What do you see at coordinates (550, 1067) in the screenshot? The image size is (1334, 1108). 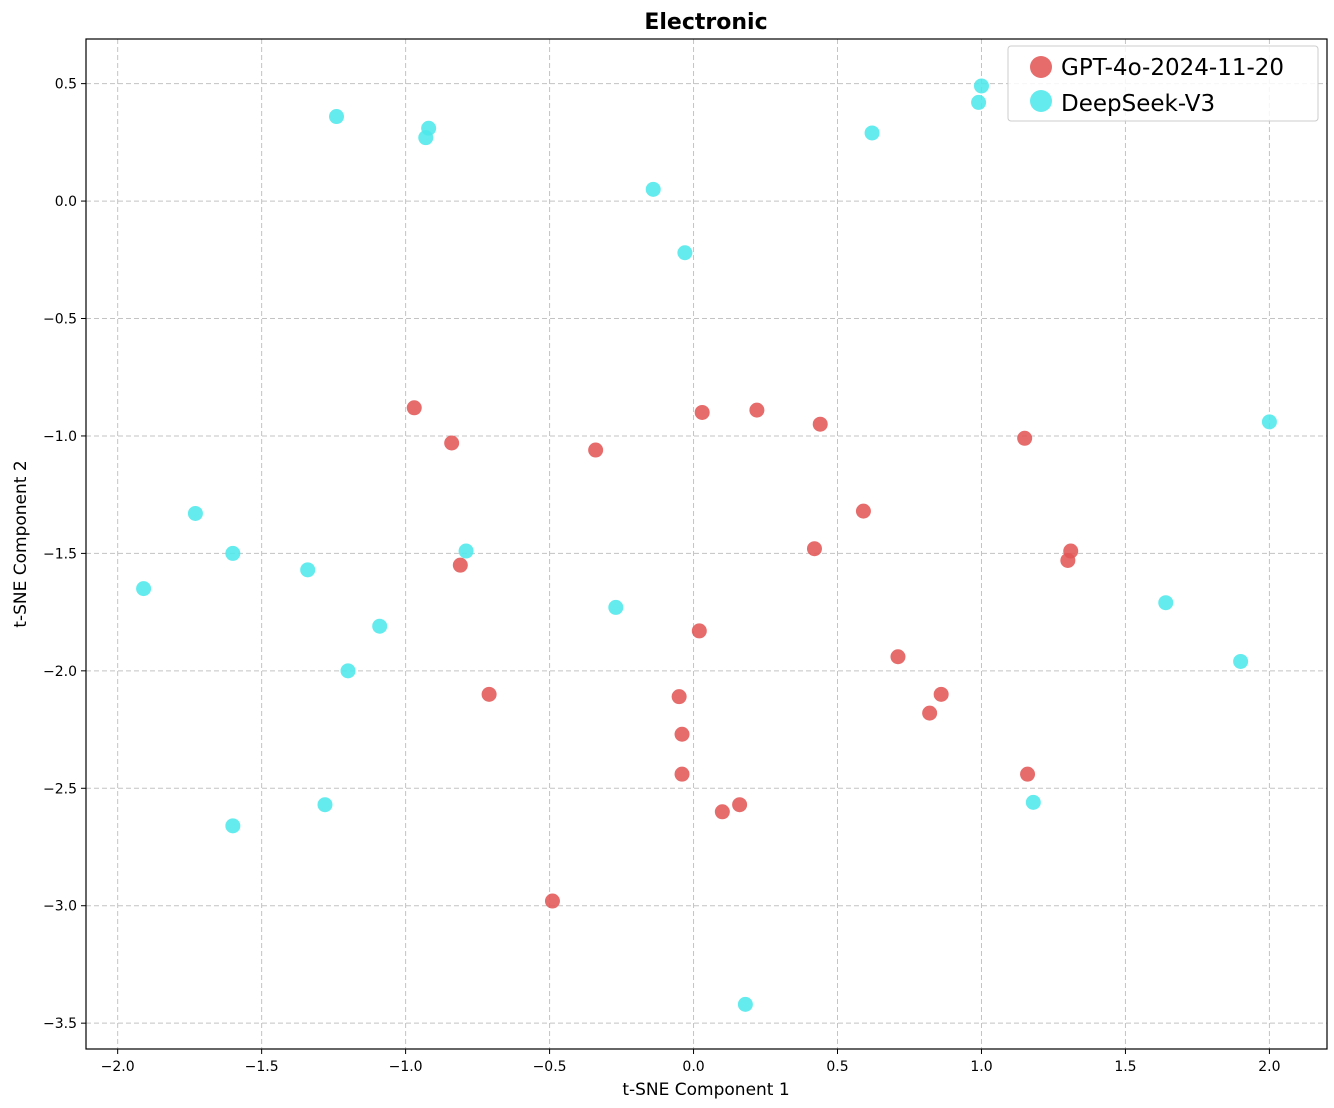 I see `x-tick-label: −0.5` at bounding box center [550, 1067].